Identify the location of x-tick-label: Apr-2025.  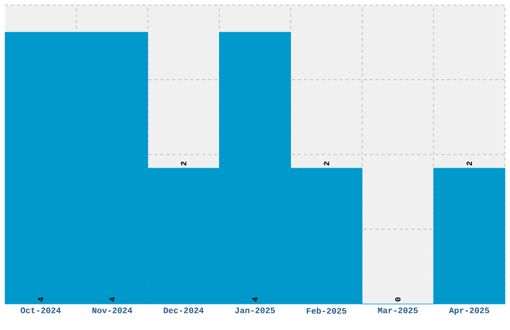
(469, 311).